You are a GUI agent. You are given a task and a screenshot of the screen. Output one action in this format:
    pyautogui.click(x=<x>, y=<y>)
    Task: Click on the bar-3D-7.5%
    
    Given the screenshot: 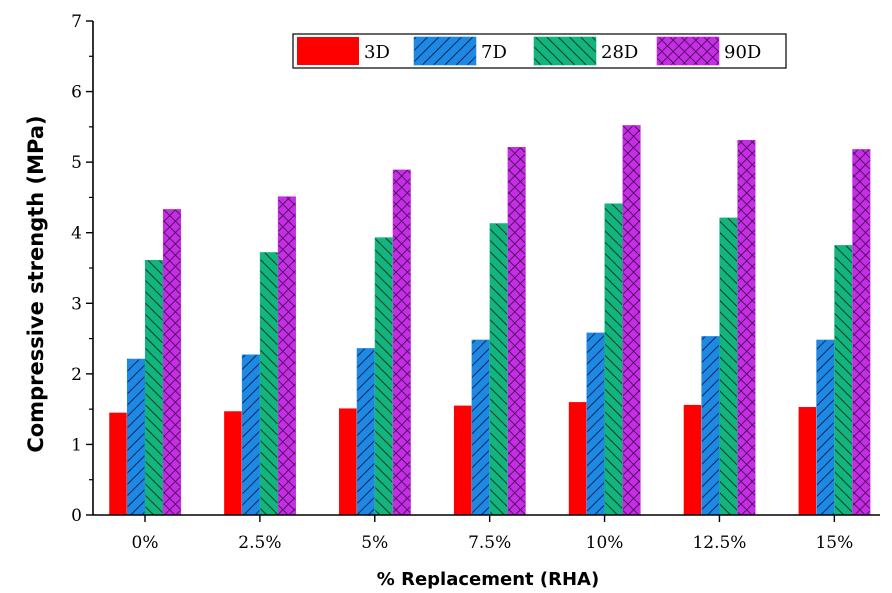 What is the action you would take?
    pyautogui.click(x=462, y=460)
    